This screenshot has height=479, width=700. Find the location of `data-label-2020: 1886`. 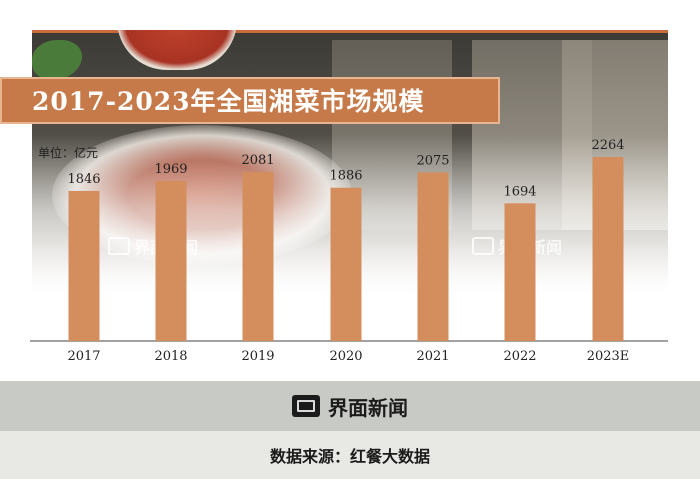

data-label-2020: 1886 is located at coordinates (345, 176).